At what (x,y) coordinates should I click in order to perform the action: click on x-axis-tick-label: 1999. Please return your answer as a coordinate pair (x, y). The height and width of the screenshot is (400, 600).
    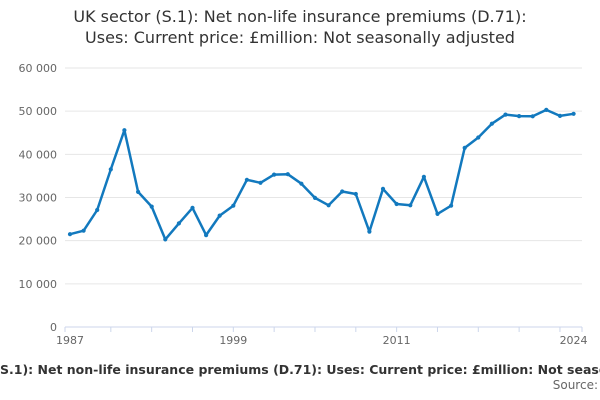
    Looking at the image, I should click on (233, 340).